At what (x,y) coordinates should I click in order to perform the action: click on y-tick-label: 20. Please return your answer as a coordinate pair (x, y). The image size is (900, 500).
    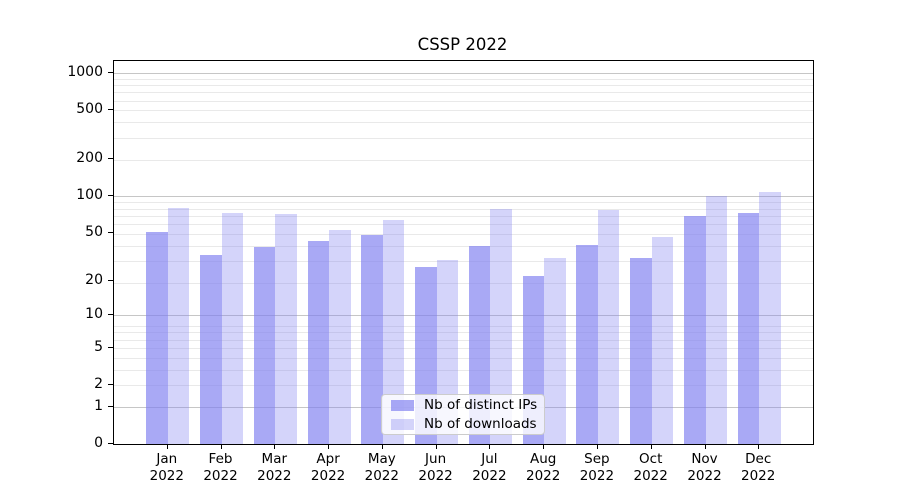
    Looking at the image, I should click on (94, 279).